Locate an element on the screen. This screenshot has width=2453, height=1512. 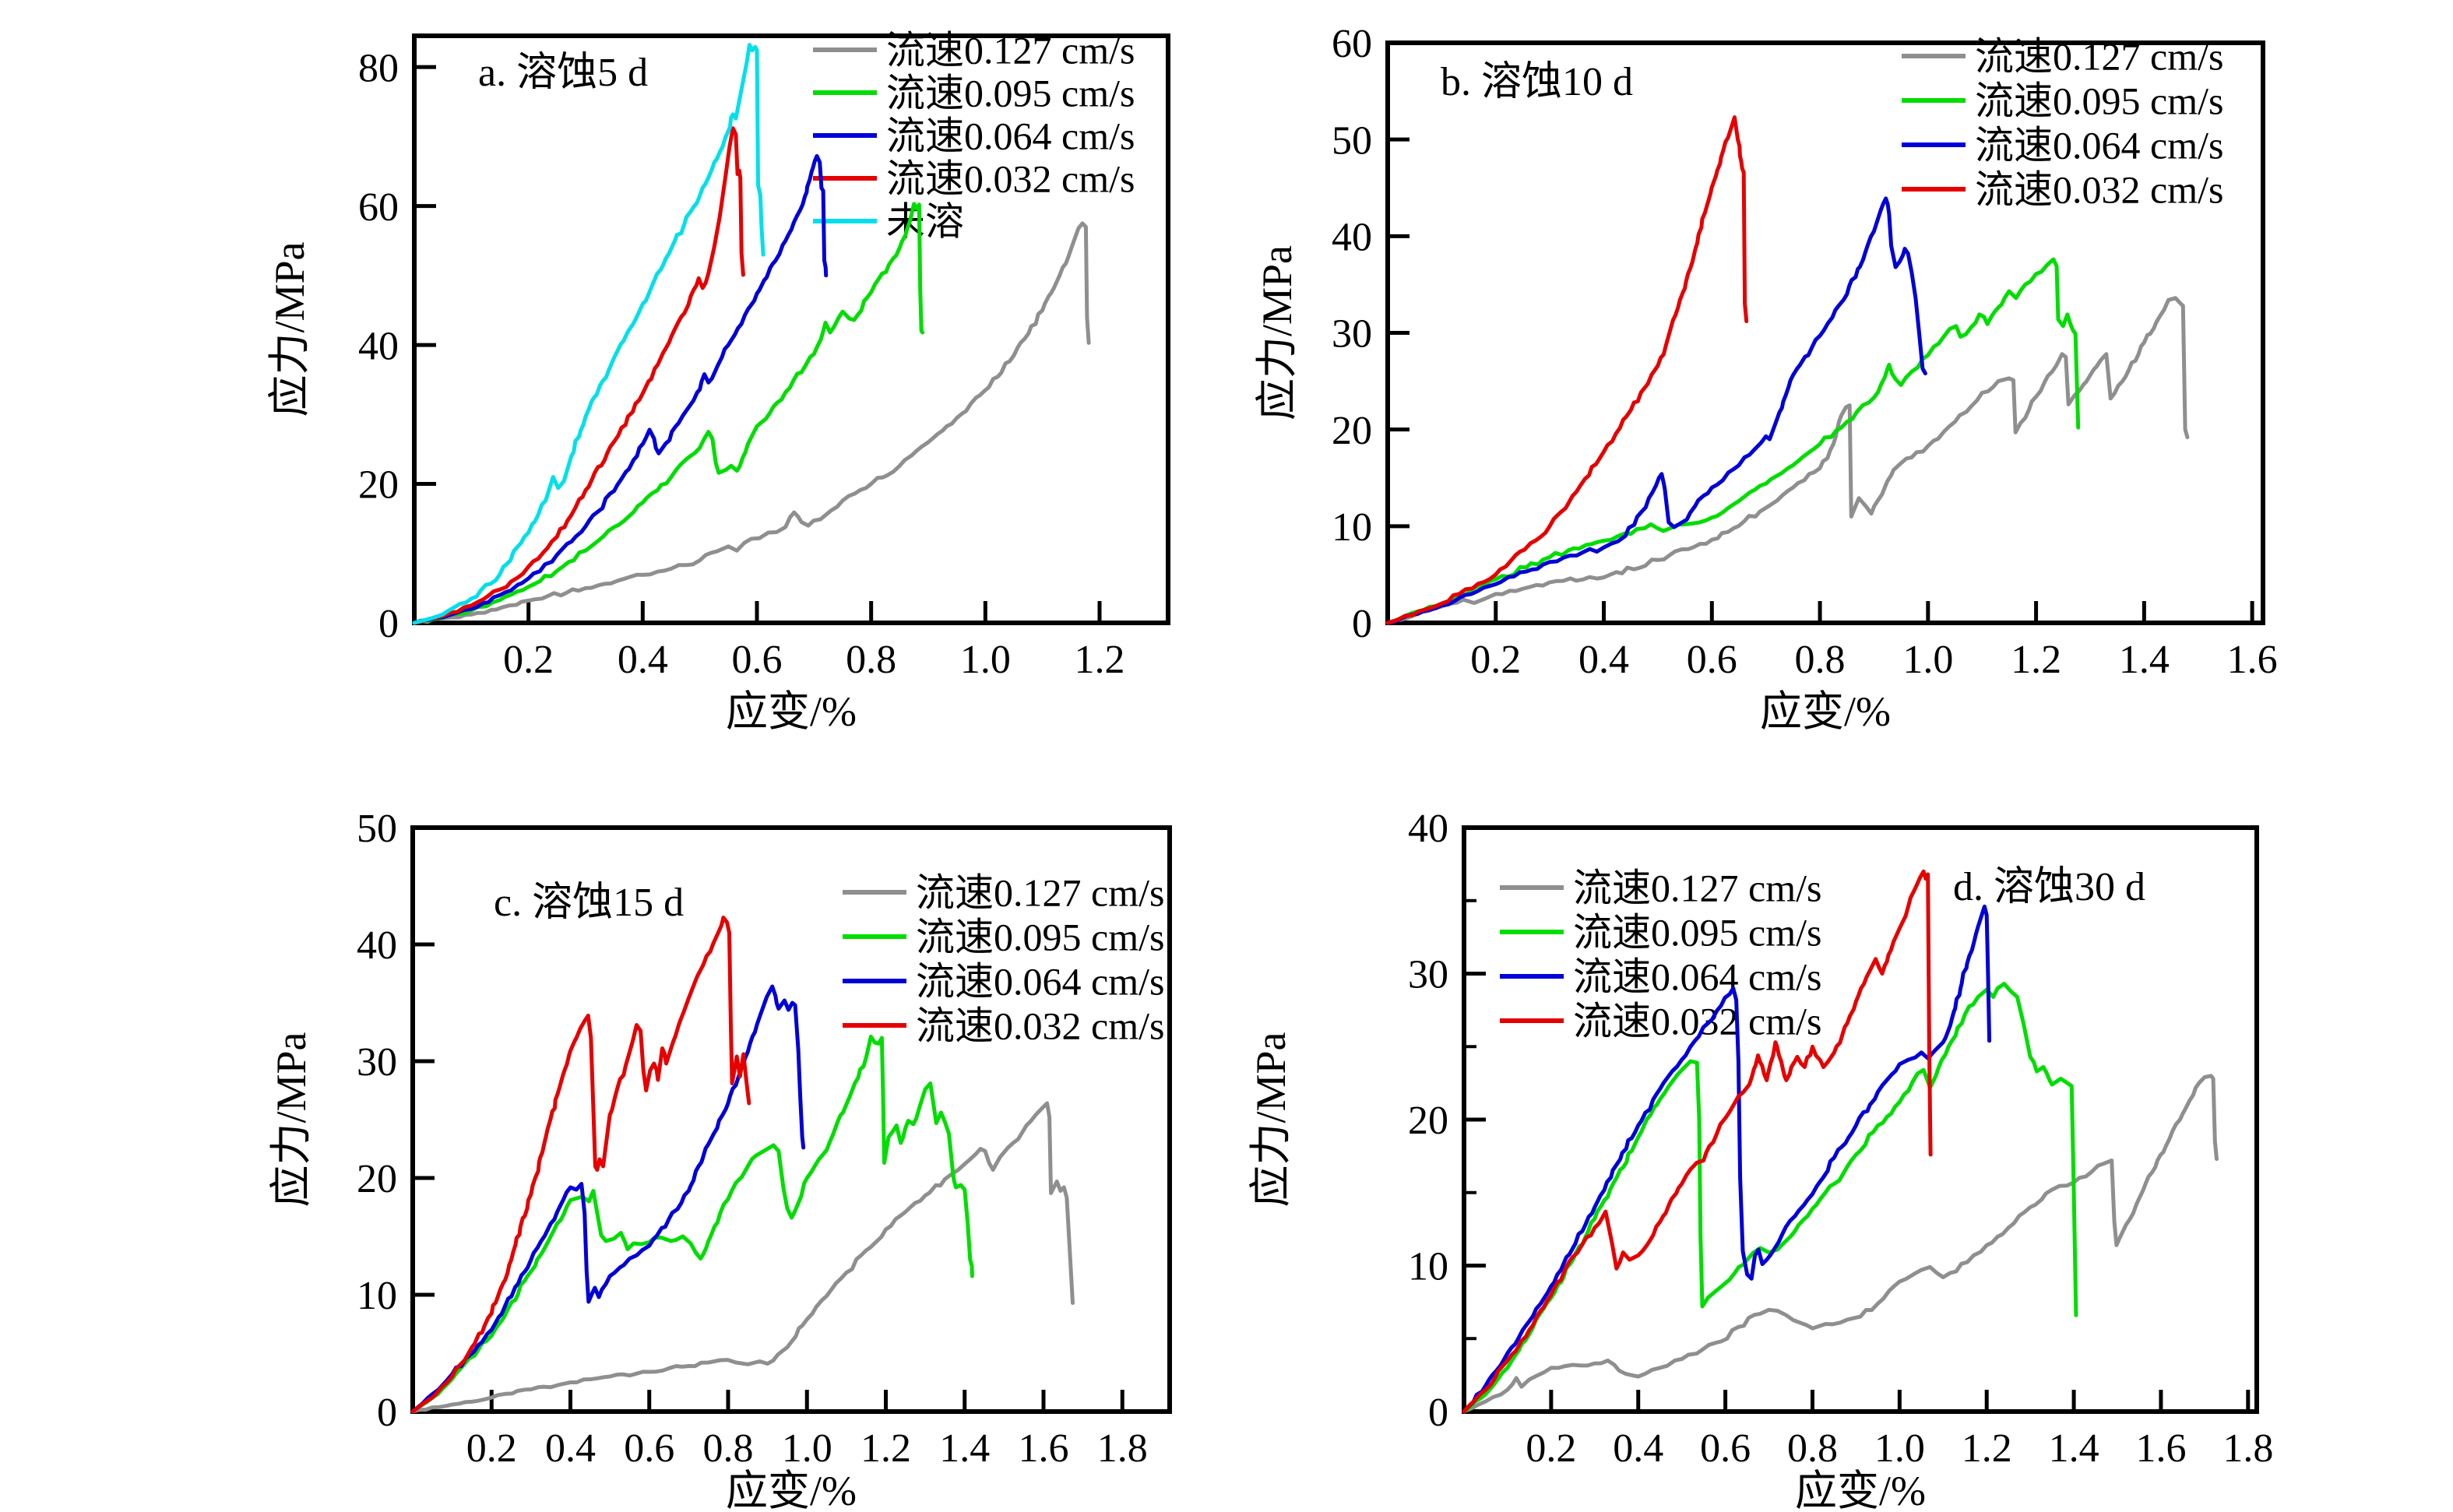
plot-frame-a is located at coordinates (791, 329).